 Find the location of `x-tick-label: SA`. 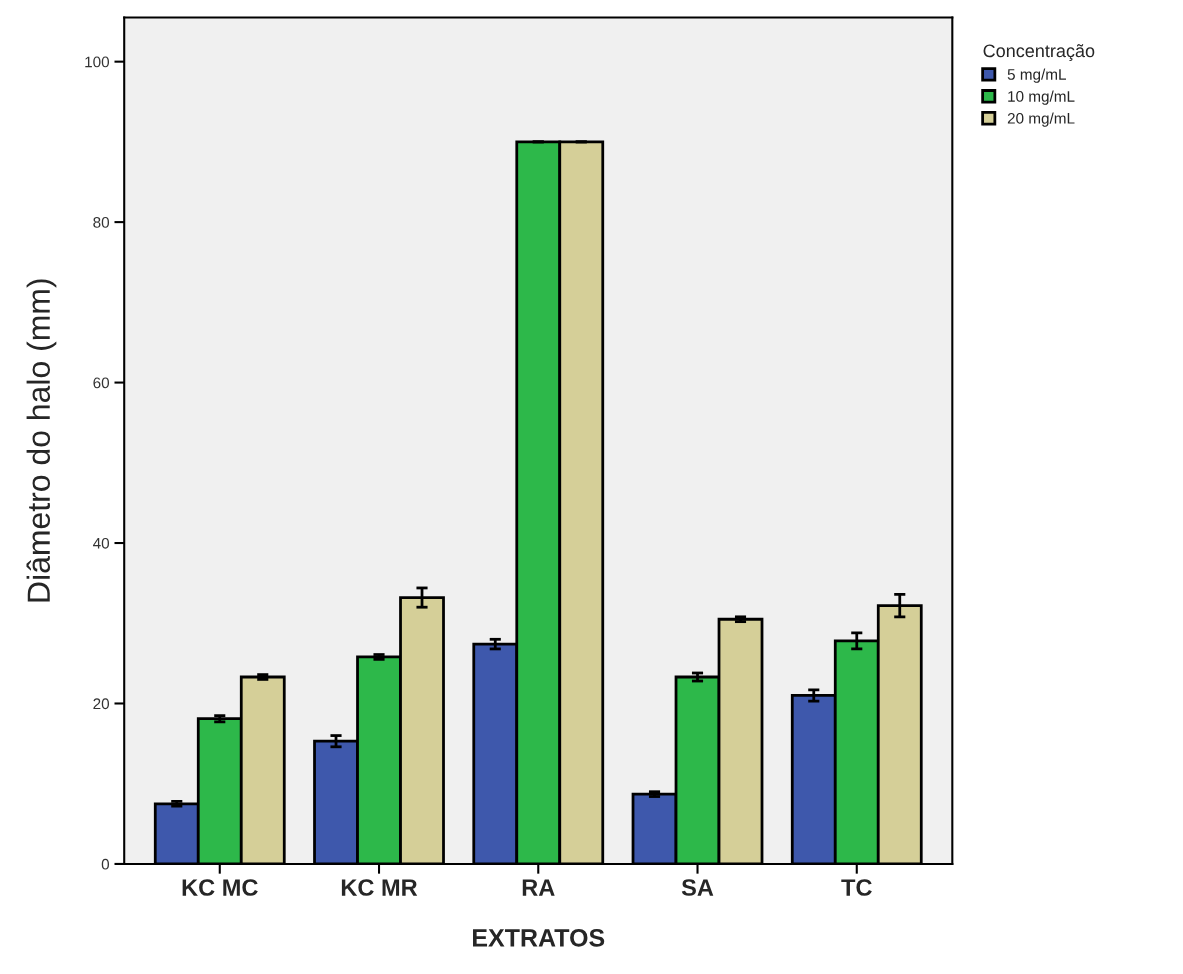

x-tick-label: SA is located at coordinates (697, 887).